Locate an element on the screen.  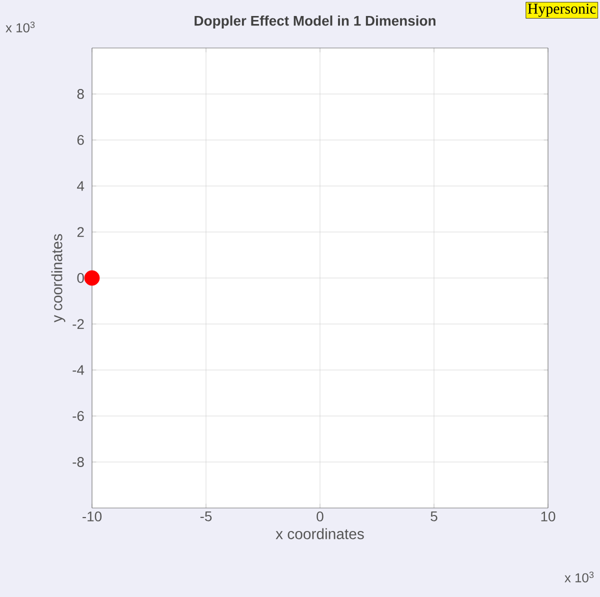
y-tick-label: 6 is located at coordinates (80, 140).